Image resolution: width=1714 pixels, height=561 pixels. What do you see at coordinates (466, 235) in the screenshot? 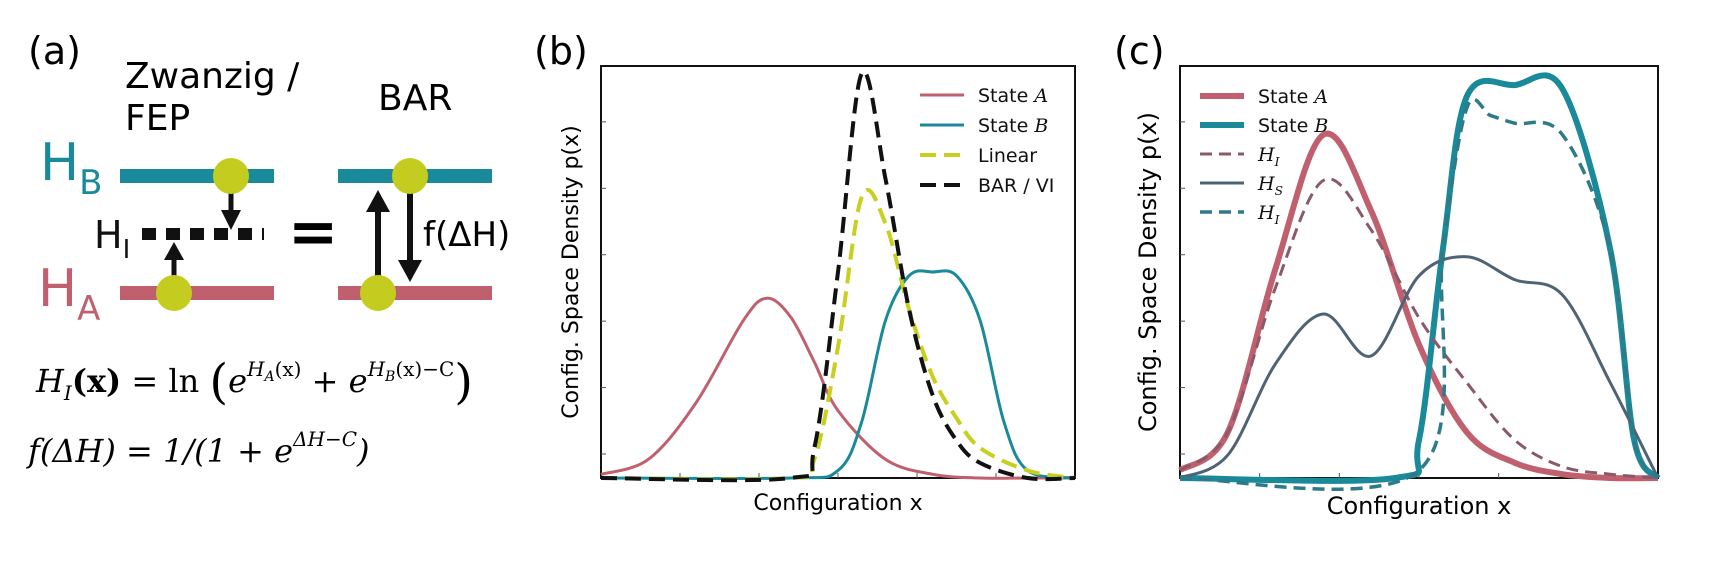
I see `f-delta-h-label: f(ΔH)` at bounding box center [466, 235].